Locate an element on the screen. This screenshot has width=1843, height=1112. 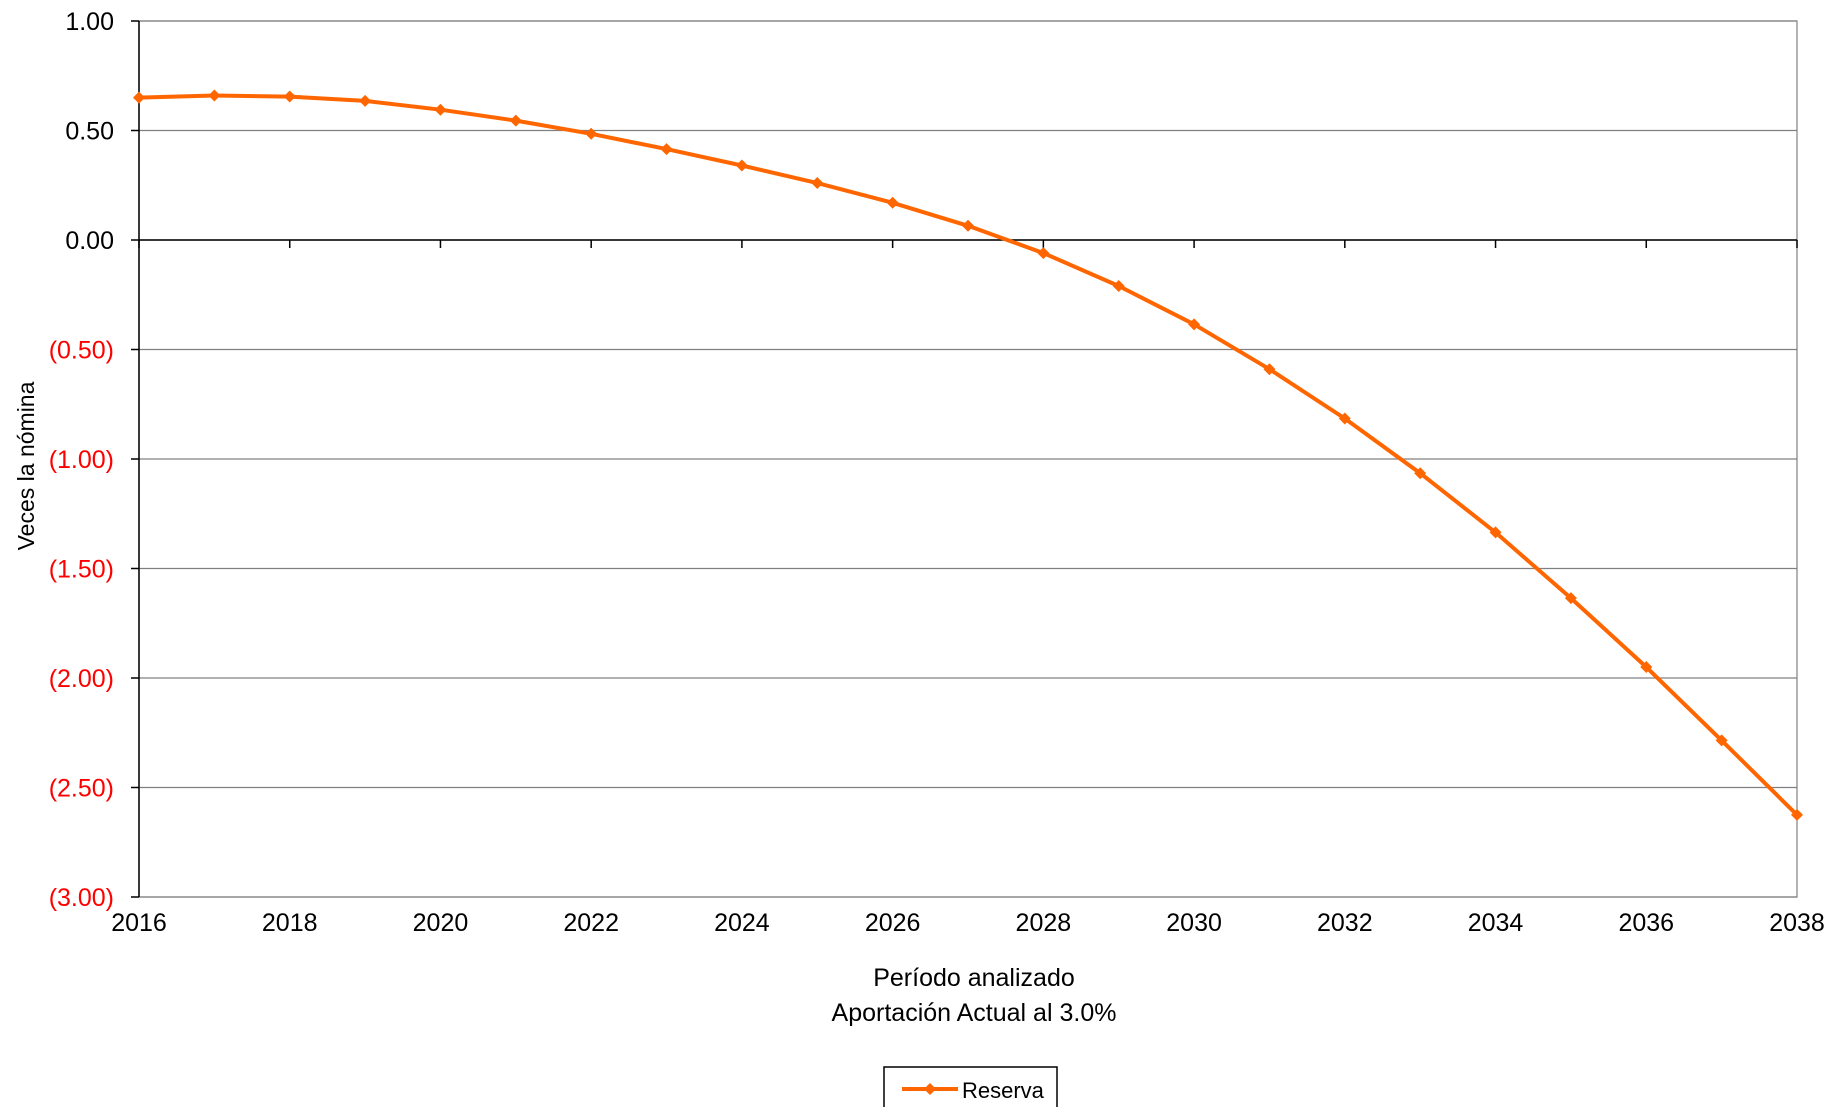
y-tick-label: 0.00 is located at coordinates (89, 241).